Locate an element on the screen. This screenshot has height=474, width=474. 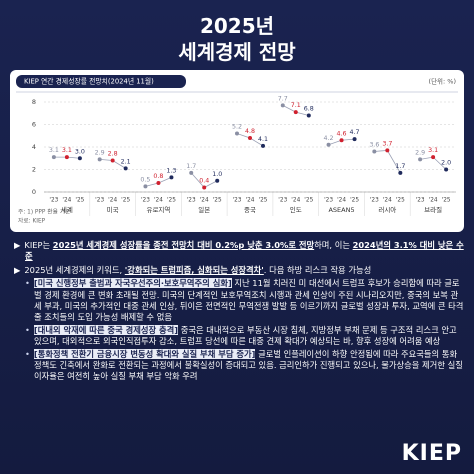
value-label: 7.1 is located at coordinates (296, 105).